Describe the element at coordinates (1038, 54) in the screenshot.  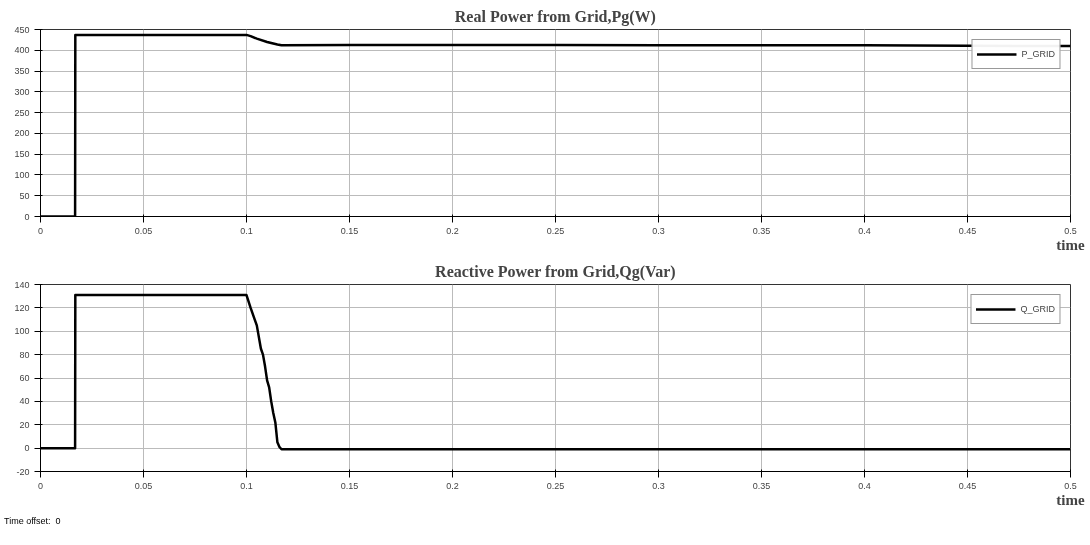
I see `legend-label: P_GRID` at that location.